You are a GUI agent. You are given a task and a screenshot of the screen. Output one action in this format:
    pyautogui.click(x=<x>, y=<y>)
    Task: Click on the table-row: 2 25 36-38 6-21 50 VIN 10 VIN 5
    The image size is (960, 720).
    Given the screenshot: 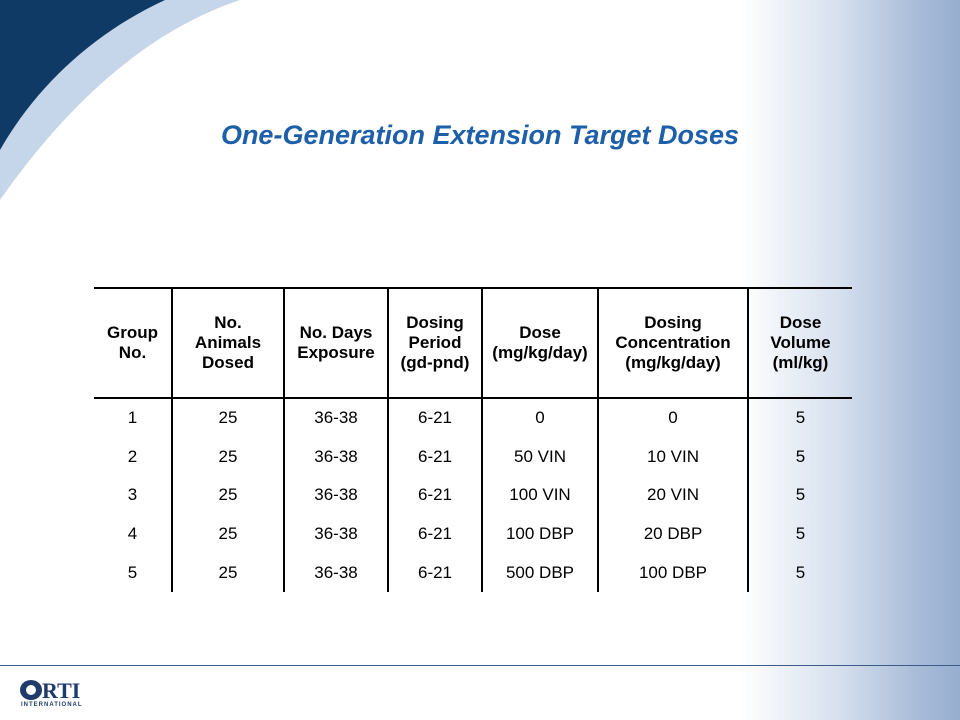 What is the action you would take?
    pyautogui.click(x=473, y=457)
    